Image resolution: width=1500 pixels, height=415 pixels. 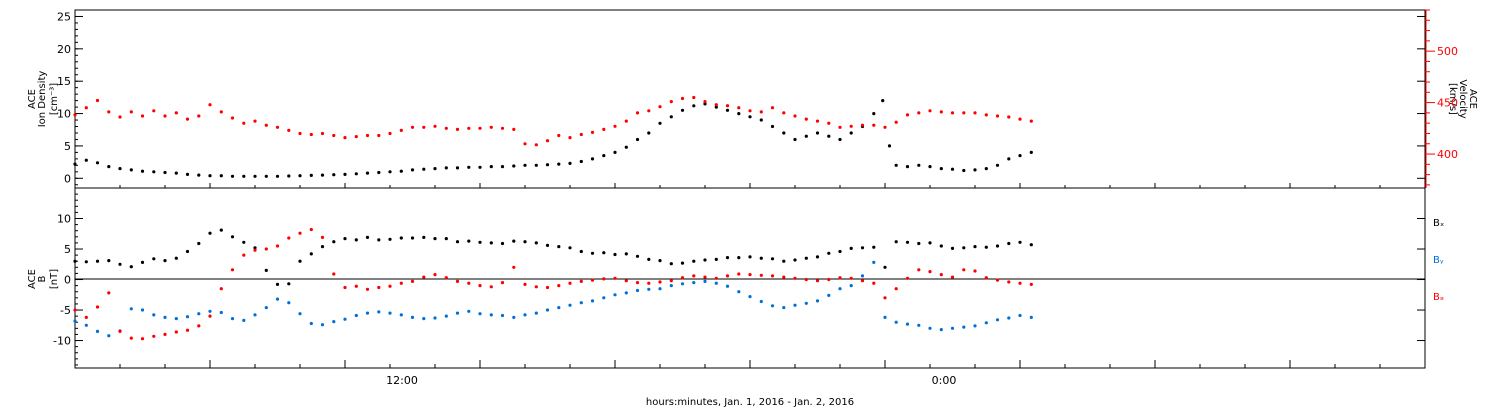 I want to click on velocity-ylabel-line2: Velocity, so click(x=1462, y=98).